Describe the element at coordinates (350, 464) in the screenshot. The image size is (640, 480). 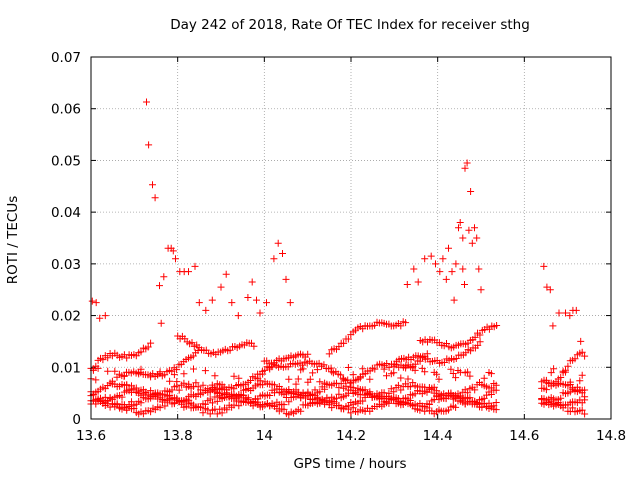
I see `x-axis-label: GPS time / hours` at that location.